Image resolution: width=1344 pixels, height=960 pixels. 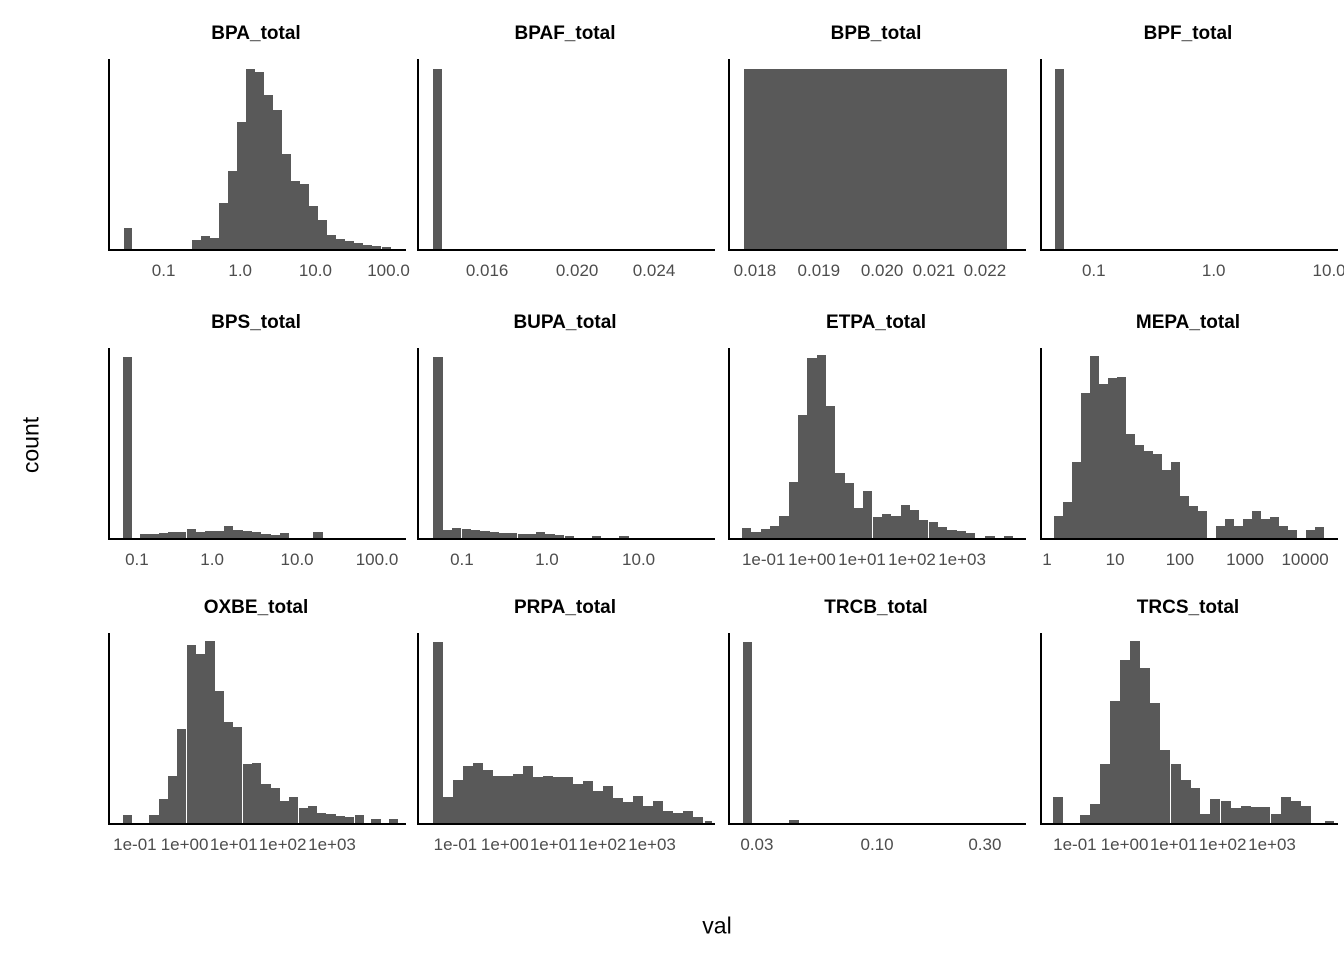 I want to click on x-tick-label: 0.018, so click(x=755, y=270).